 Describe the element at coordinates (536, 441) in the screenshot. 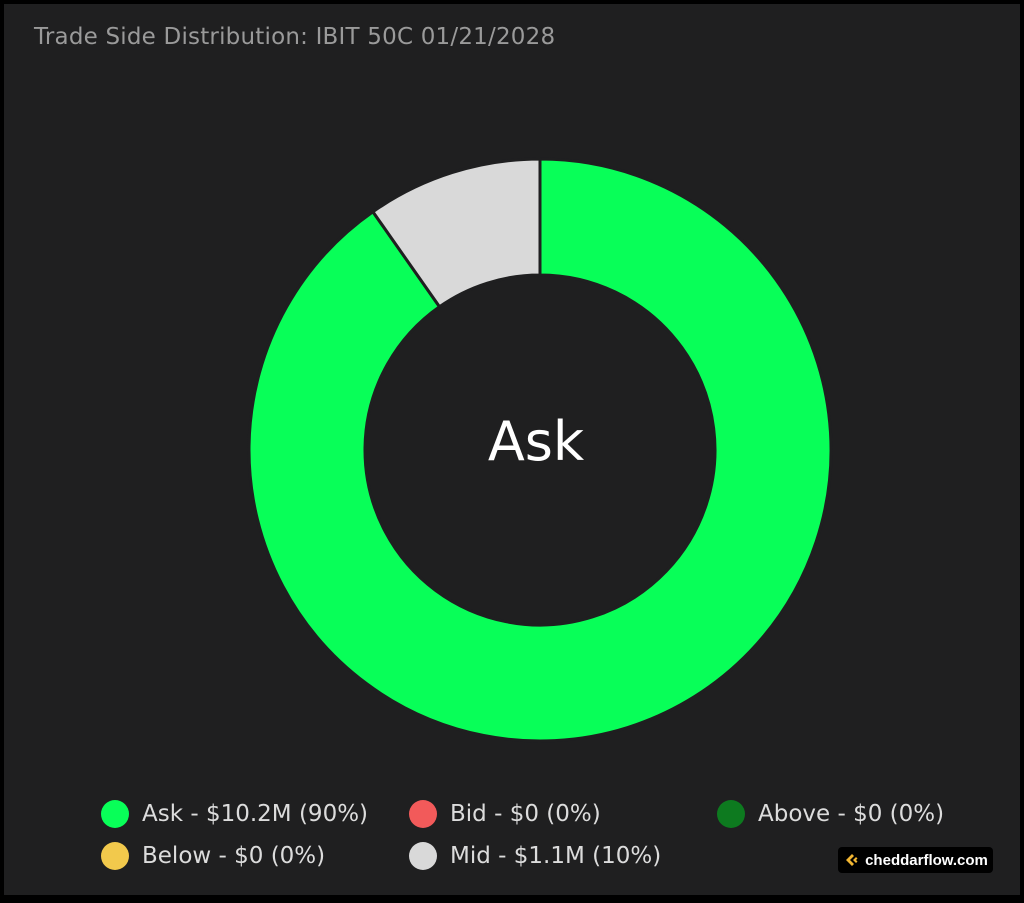

I see `donut-center-label: Ask` at that location.